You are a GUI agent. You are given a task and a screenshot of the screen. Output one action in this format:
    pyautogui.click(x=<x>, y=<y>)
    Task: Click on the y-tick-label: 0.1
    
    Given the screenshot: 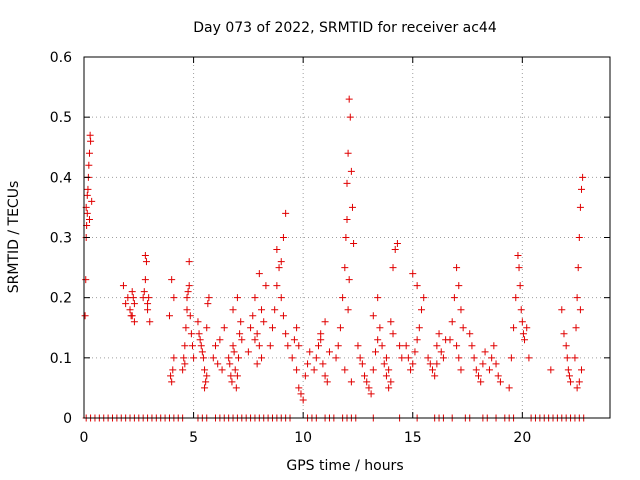 What is the action you would take?
    pyautogui.click(x=61, y=359)
    